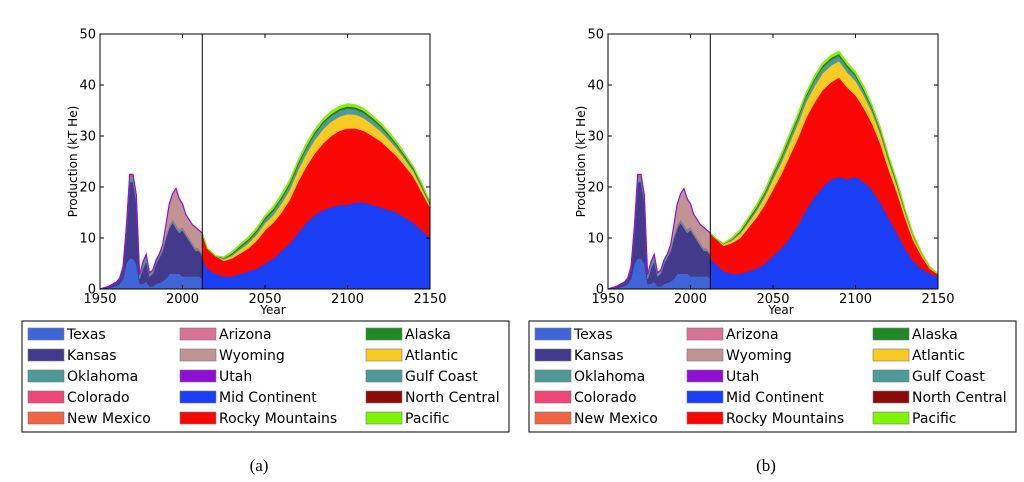  I want to click on panel-caption: (a), so click(259, 465).